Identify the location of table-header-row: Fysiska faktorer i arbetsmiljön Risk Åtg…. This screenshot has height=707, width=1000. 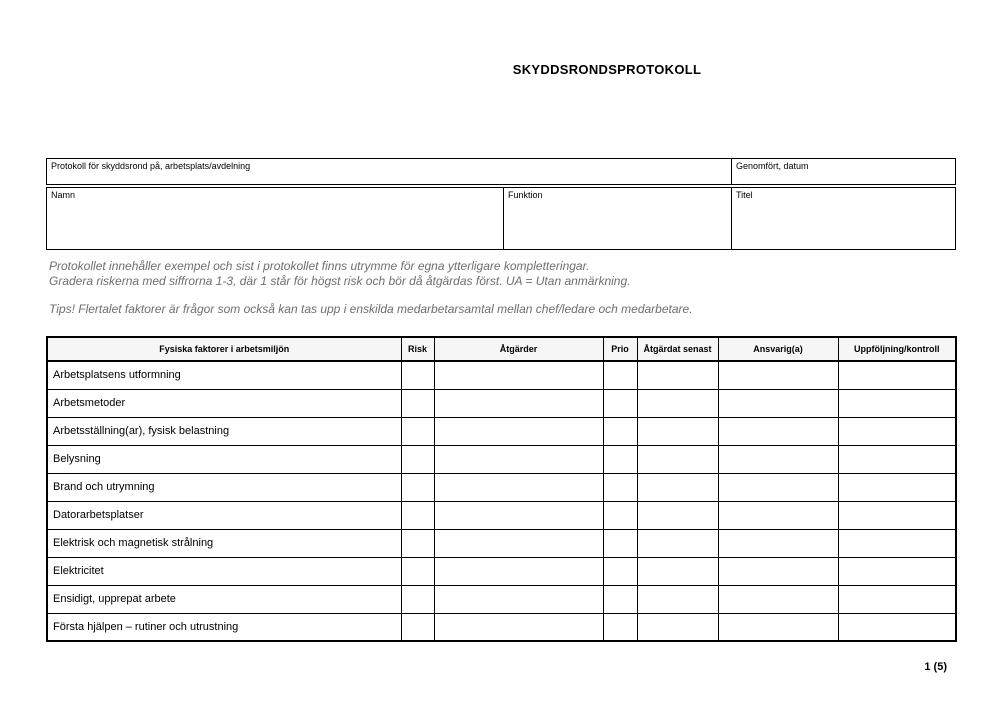
(501, 349).